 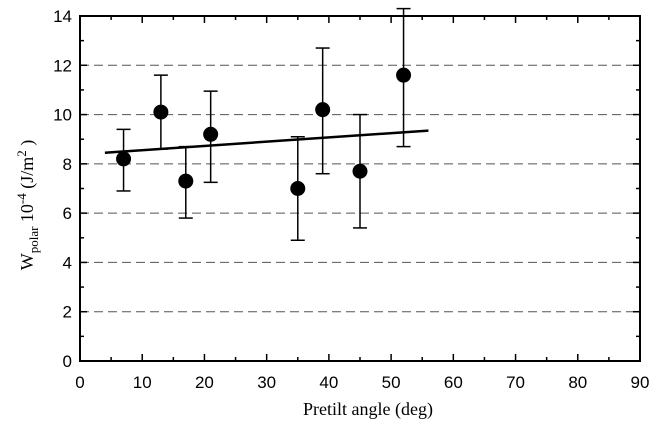 What do you see at coordinates (67, 213) in the screenshot?
I see `y-tick-label-6: 6` at bounding box center [67, 213].